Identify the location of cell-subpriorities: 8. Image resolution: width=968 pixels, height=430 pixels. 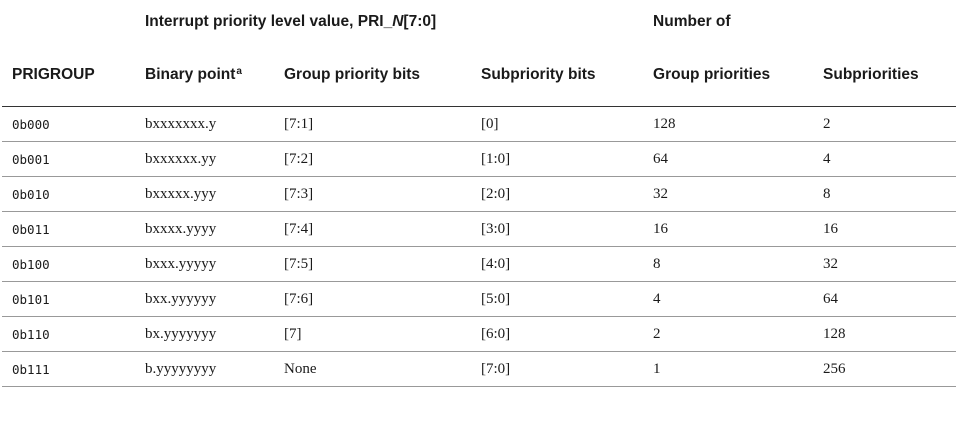
(885, 194).